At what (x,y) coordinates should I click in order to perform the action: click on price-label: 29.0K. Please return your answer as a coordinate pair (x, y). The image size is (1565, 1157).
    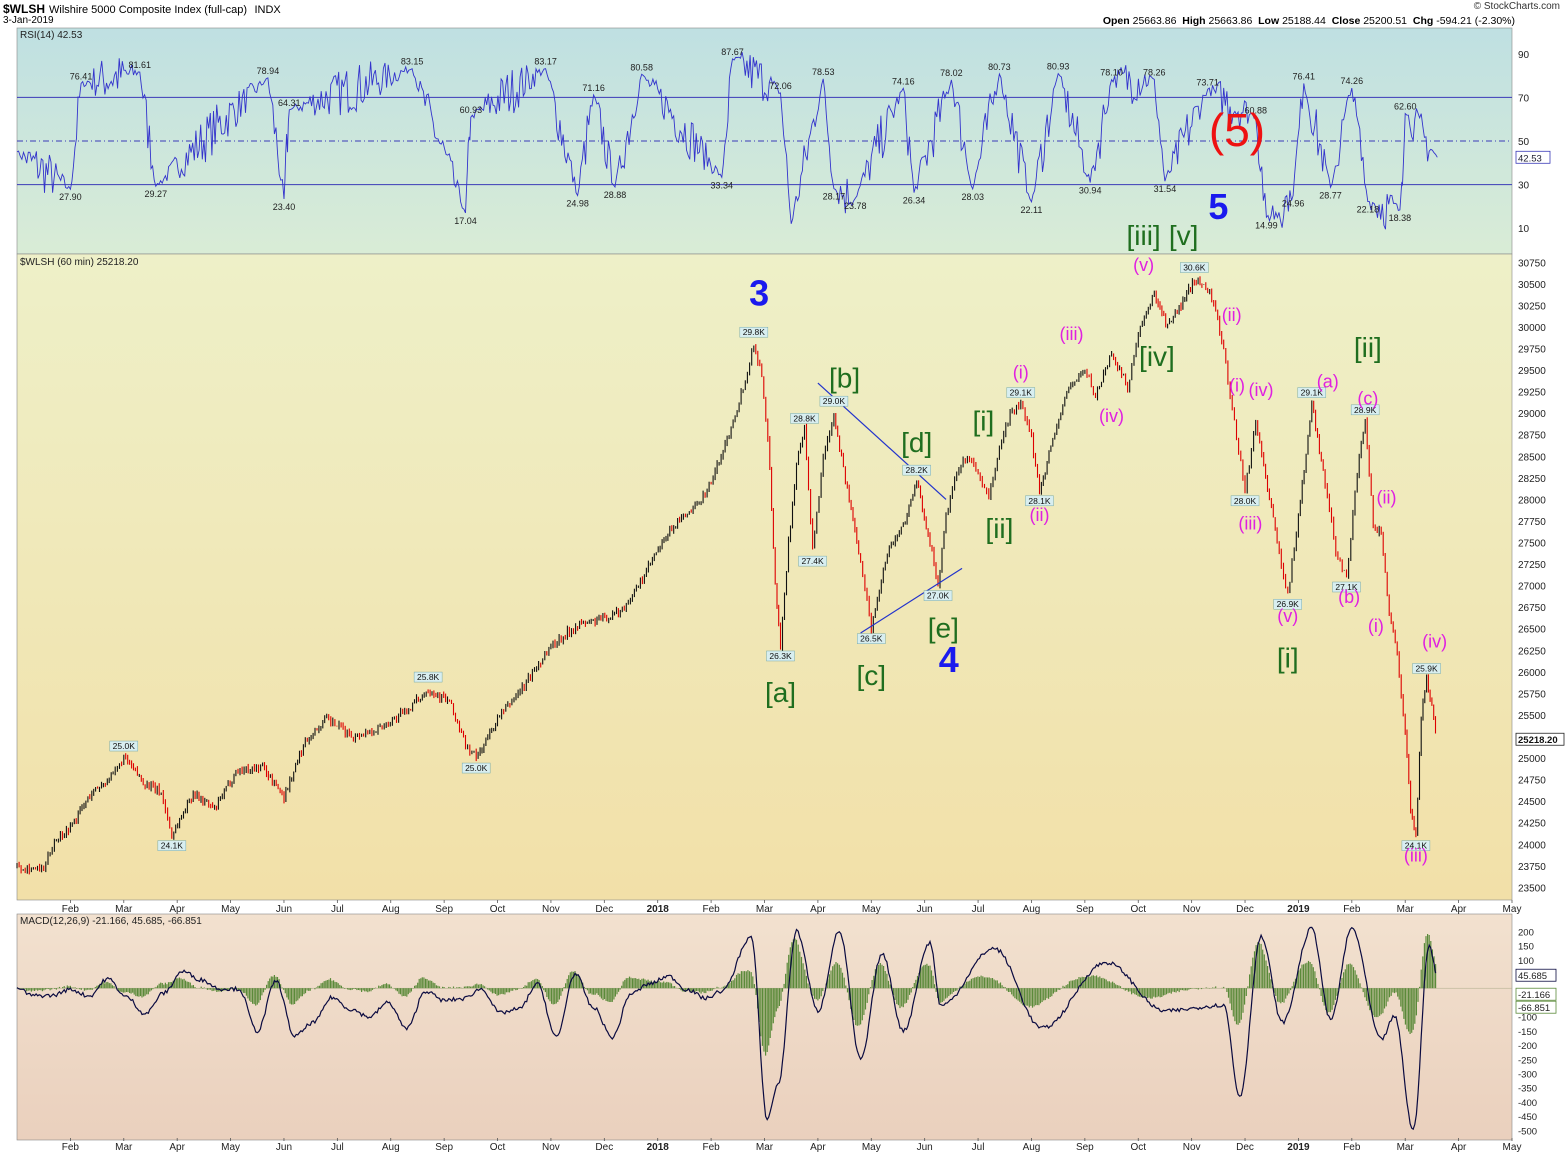
    Looking at the image, I should click on (834, 401).